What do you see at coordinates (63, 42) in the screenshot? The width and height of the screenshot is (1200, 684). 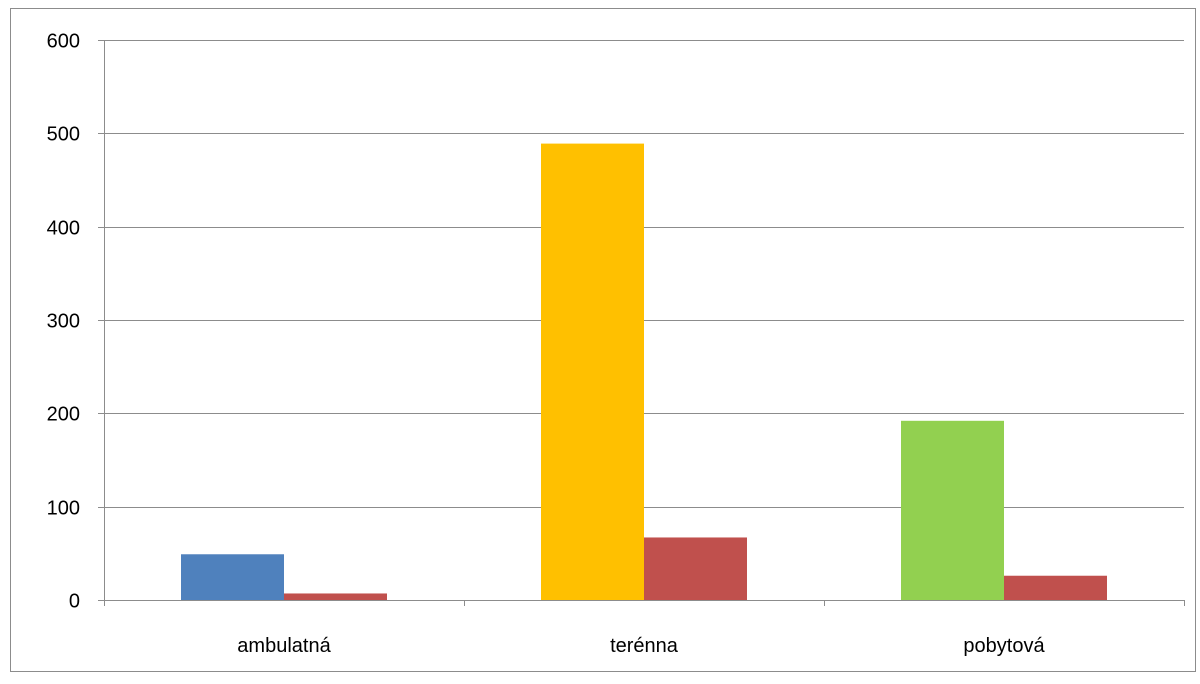 I see `y-tick-label: 600` at bounding box center [63, 42].